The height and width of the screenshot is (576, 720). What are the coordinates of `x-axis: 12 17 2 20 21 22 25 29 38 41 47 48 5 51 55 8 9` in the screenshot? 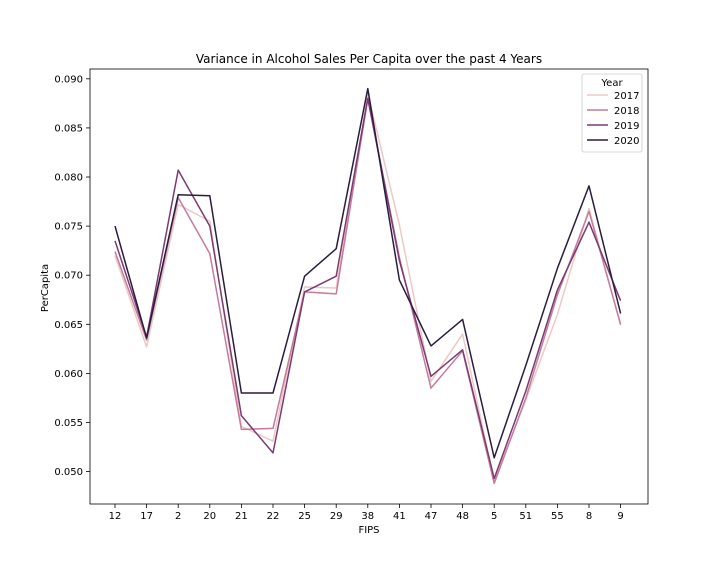 It's located at (366, 513).